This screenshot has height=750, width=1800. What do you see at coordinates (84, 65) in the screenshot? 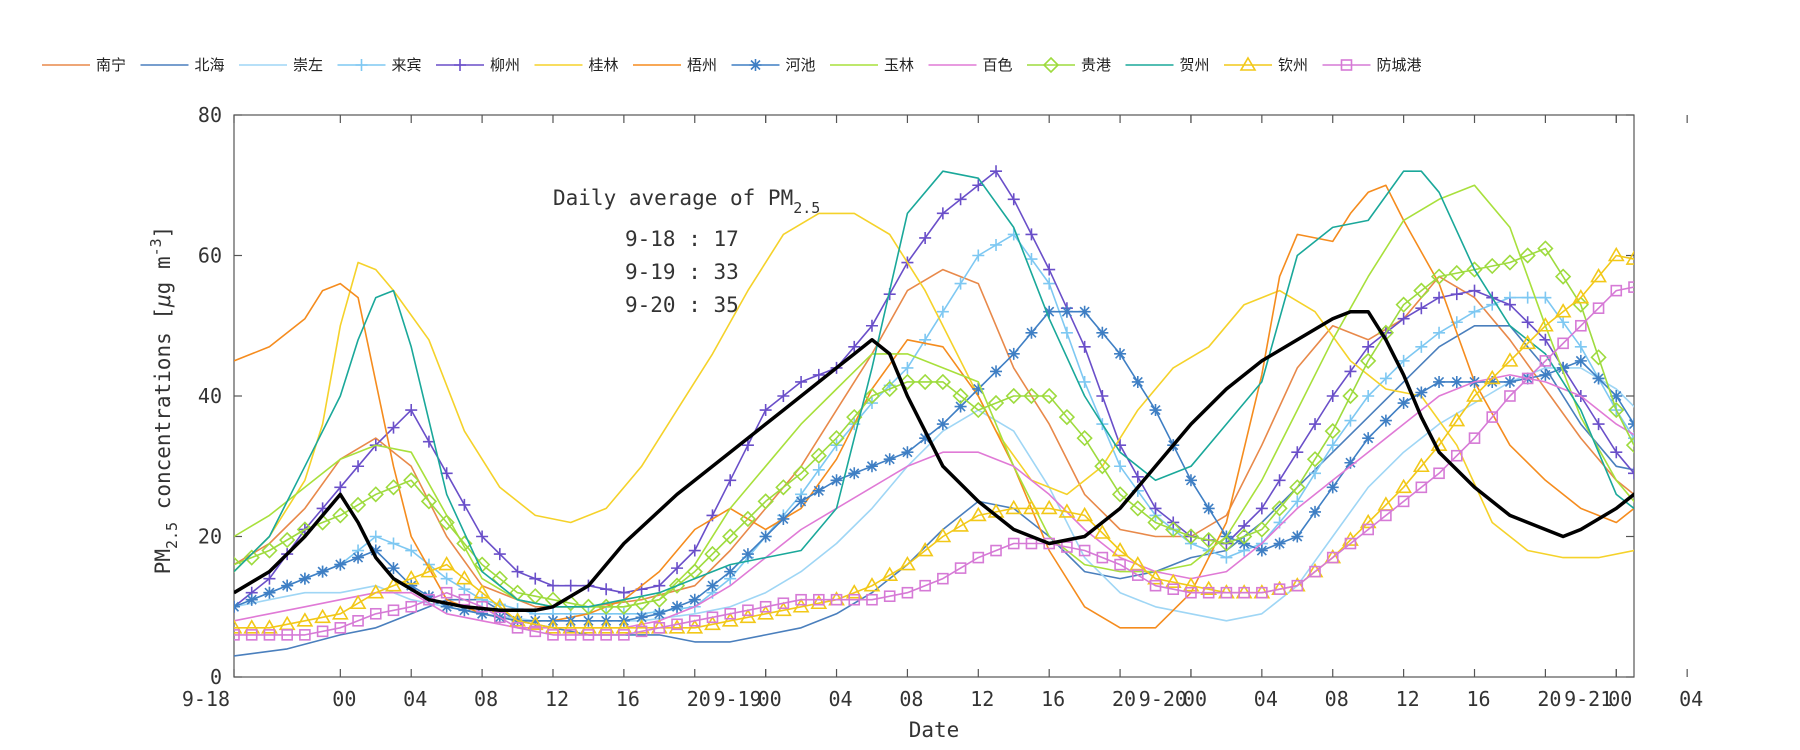
I see `legend-item: 南宁` at bounding box center [84, 65].